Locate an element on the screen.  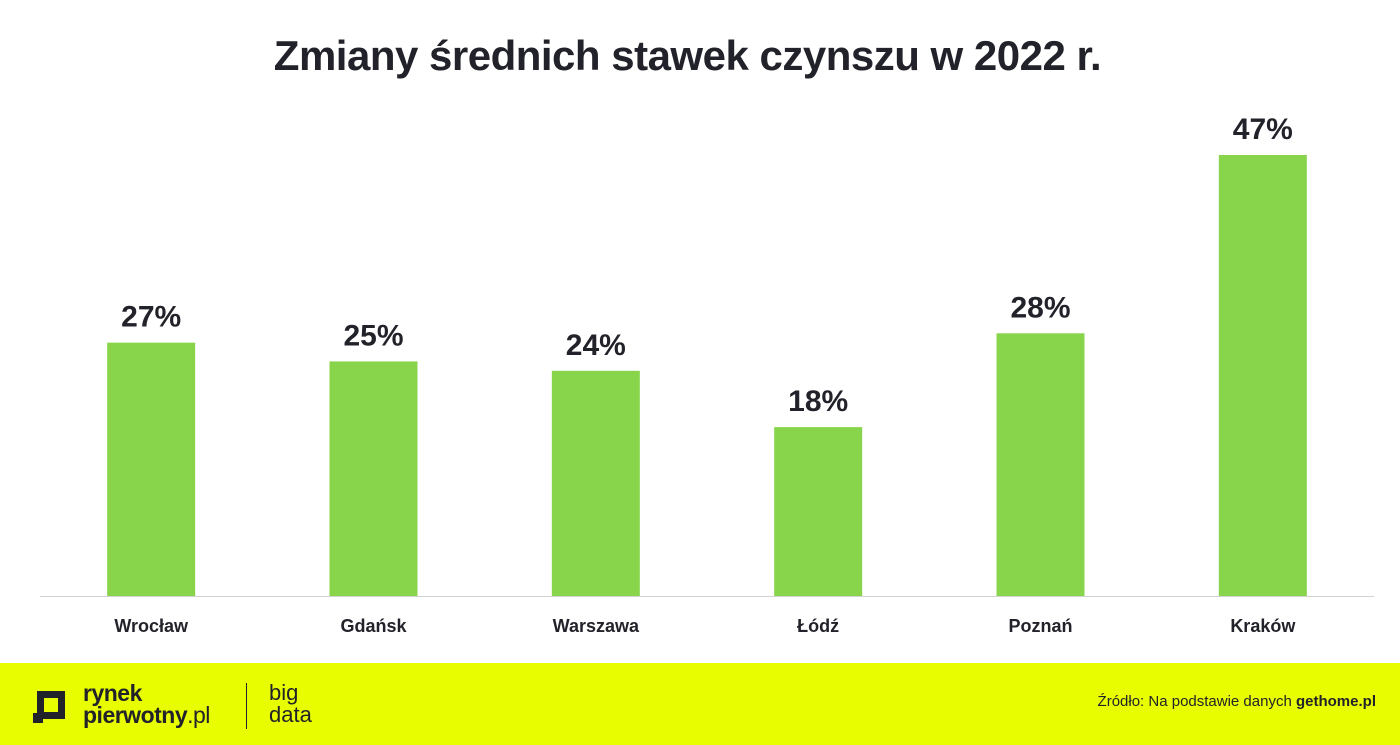
source-prefix: Źródło: Na podstawie danych is located at coordinates (1196, 701).